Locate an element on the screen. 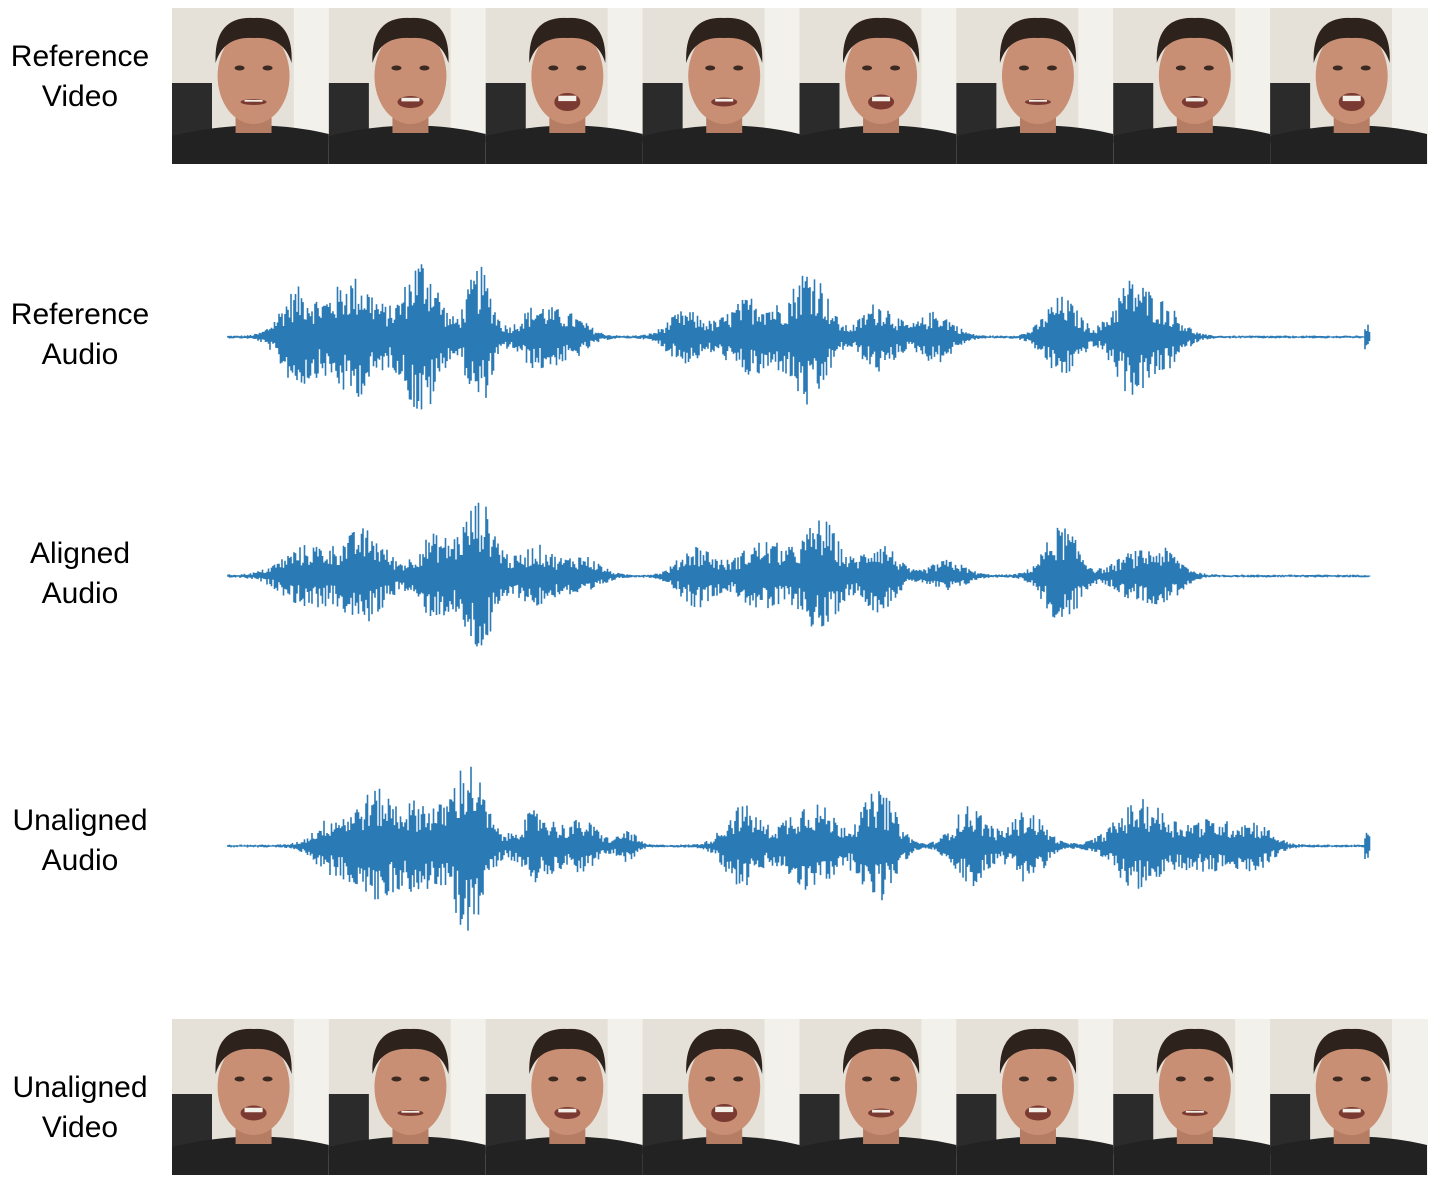 Image resolution: width=1432 pixels, height=1182 pixels. row-label: Reference is located at coordinates (80, 314).